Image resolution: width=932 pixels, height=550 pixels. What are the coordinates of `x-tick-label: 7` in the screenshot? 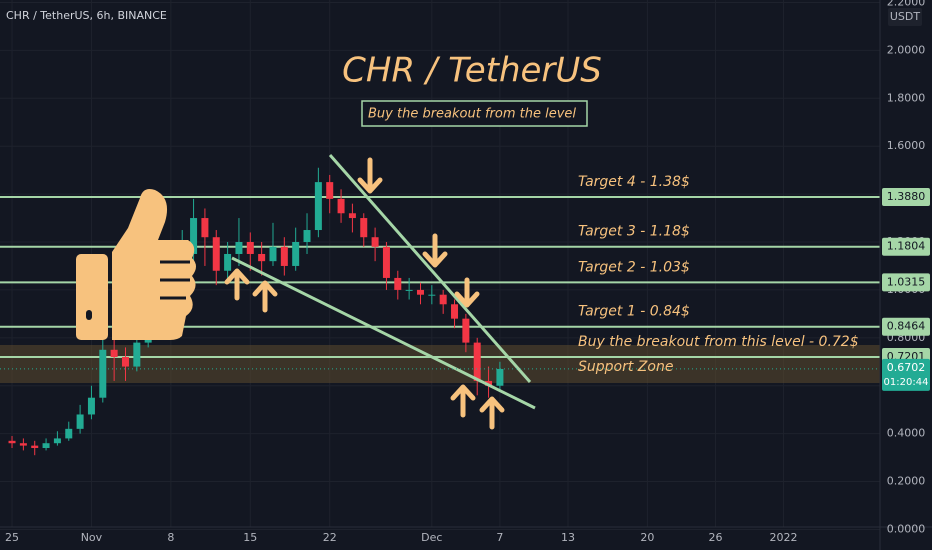 It's located at (499, 537).